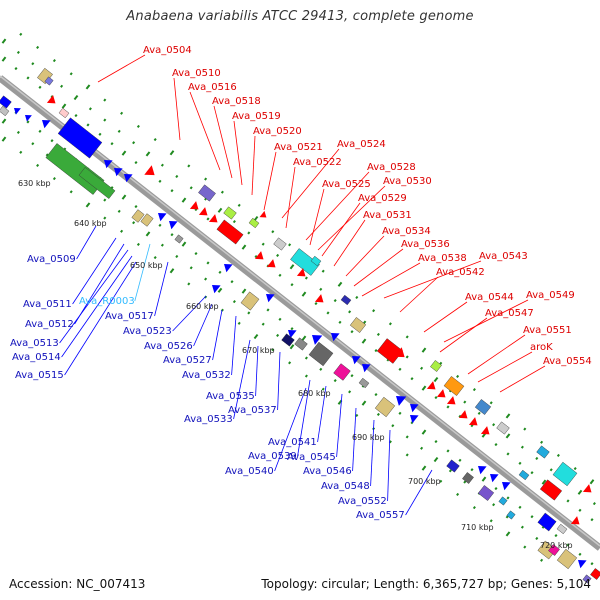 The height and width of the screenshot is (600, 600). I want to click on forward-gene-label: Ava_0525, so click(346, 184).